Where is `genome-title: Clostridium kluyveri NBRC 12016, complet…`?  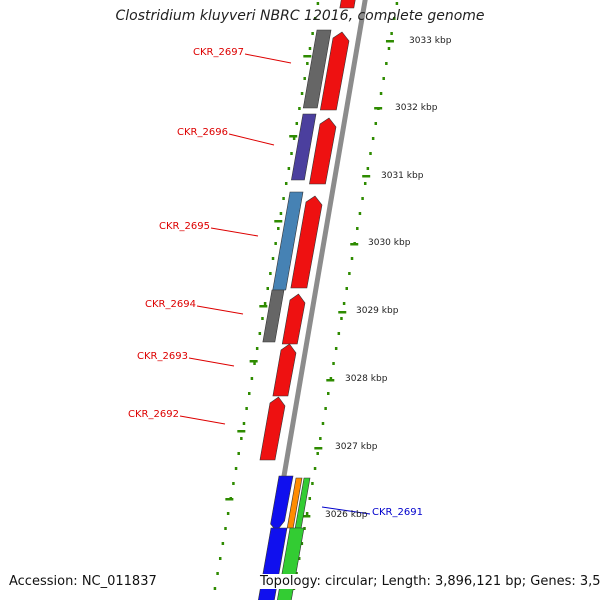
genome-title: Clostridium kluyveri NBRC 12016, complet… is located at coordinates (300, 16).